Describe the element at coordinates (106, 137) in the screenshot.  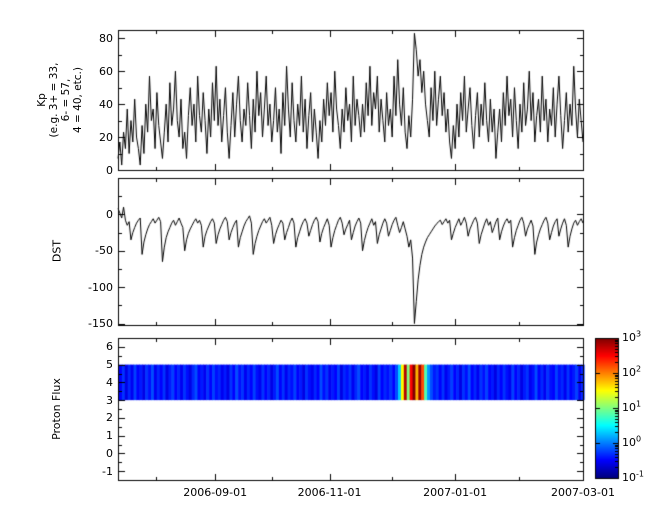
I see `kp-ytick-label: 20` at that location.